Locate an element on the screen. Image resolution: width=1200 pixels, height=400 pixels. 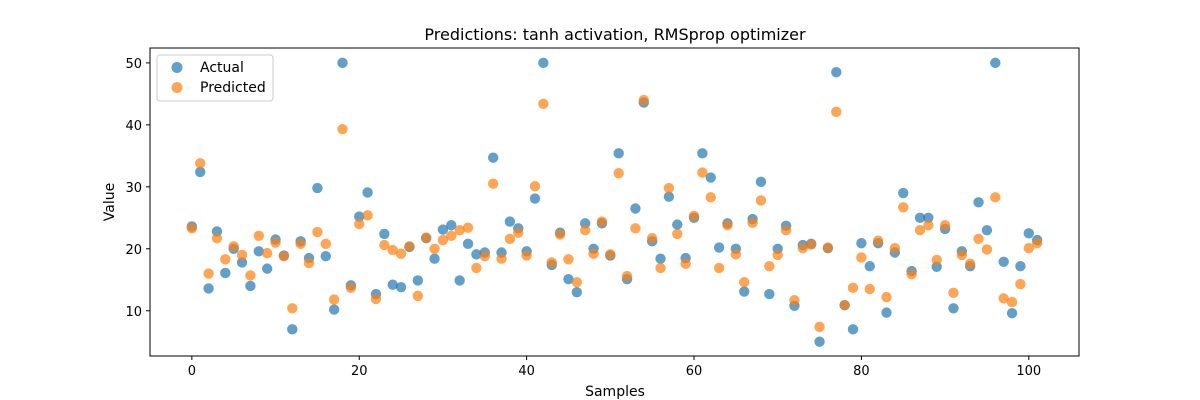
legend-label-actual: Actual is located at coordinates (222, 68).